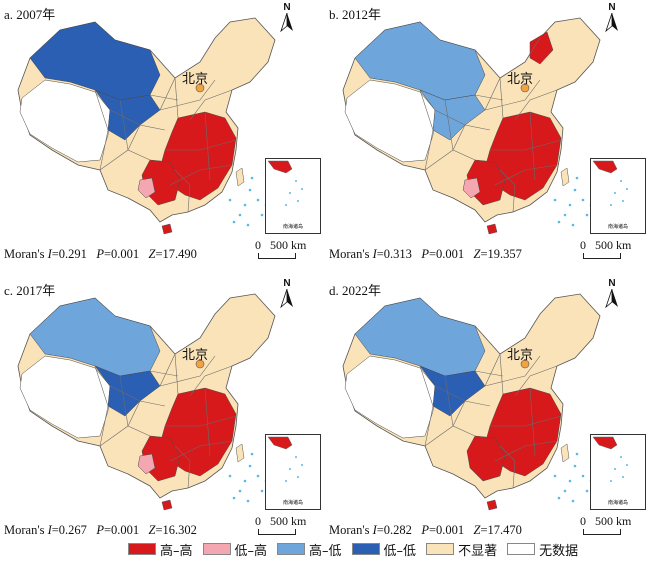  I want to click on legend-label-high-low: 高–低, so click(325, 551).